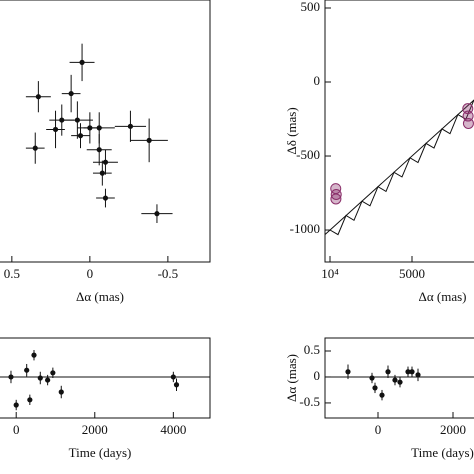 Image resolution: width=474 pixels, height=474 pixels. I want to click on x-tick-label: 4000, so click(173, 429).